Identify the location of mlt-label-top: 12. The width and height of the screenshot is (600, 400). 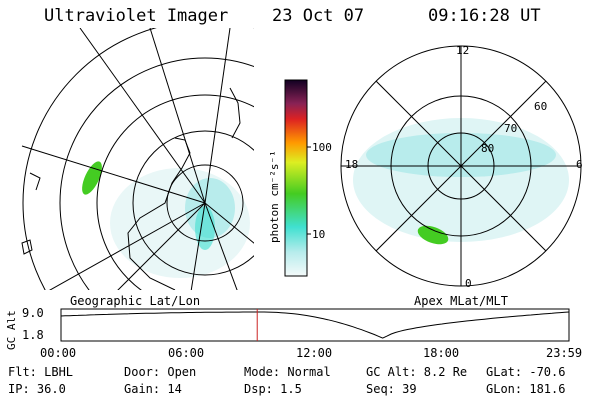
(462, 50).